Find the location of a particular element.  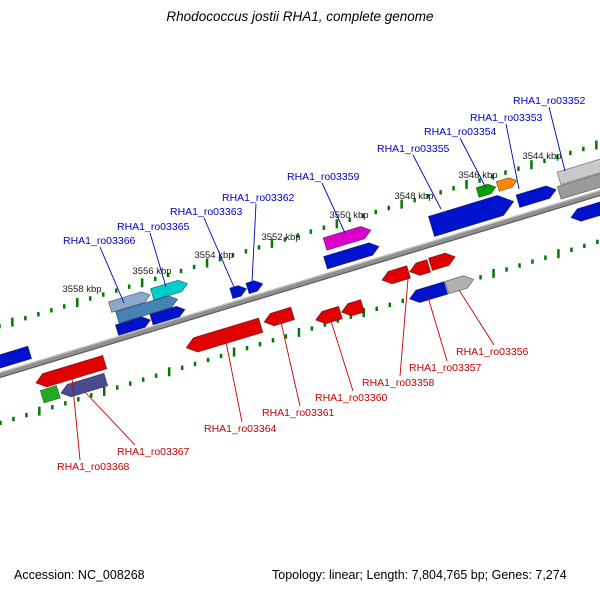

scale-label: 3544 kbp is located at coordinates (541, 156).